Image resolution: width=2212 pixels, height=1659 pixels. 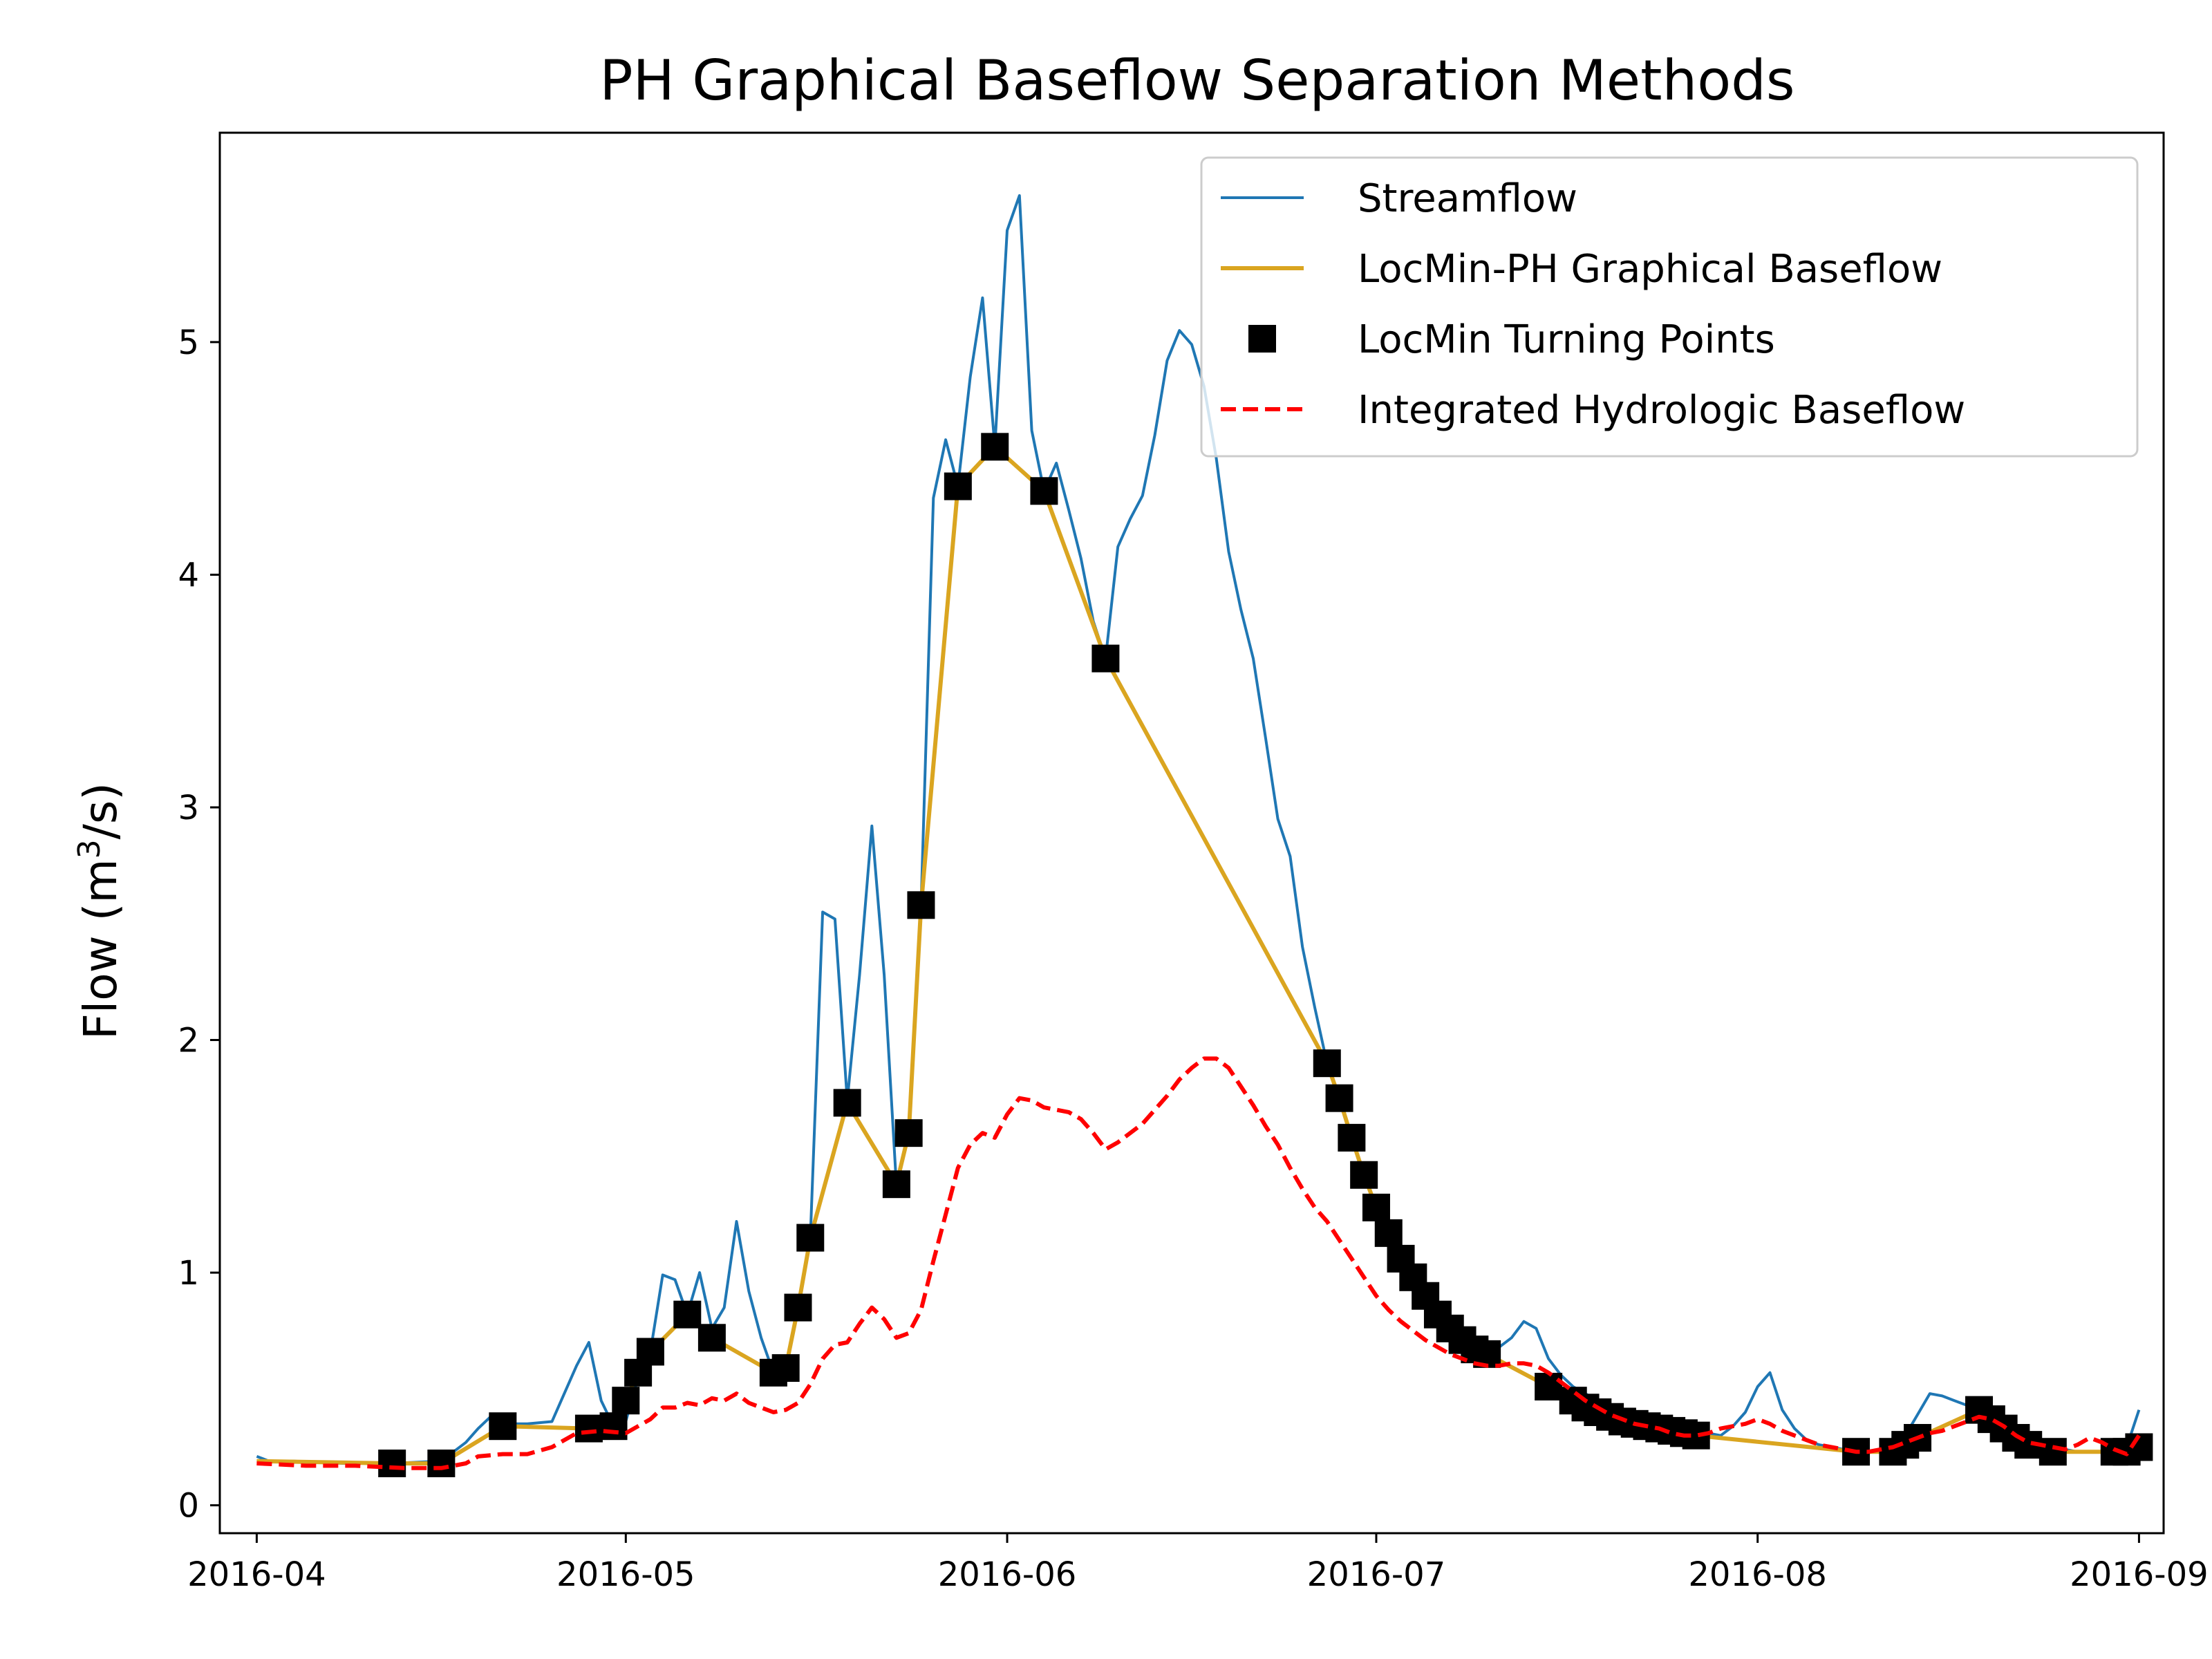 I want to click on chart-title: PH Graphical Baseflow Separation Methods, so click(x=1196, y=80).